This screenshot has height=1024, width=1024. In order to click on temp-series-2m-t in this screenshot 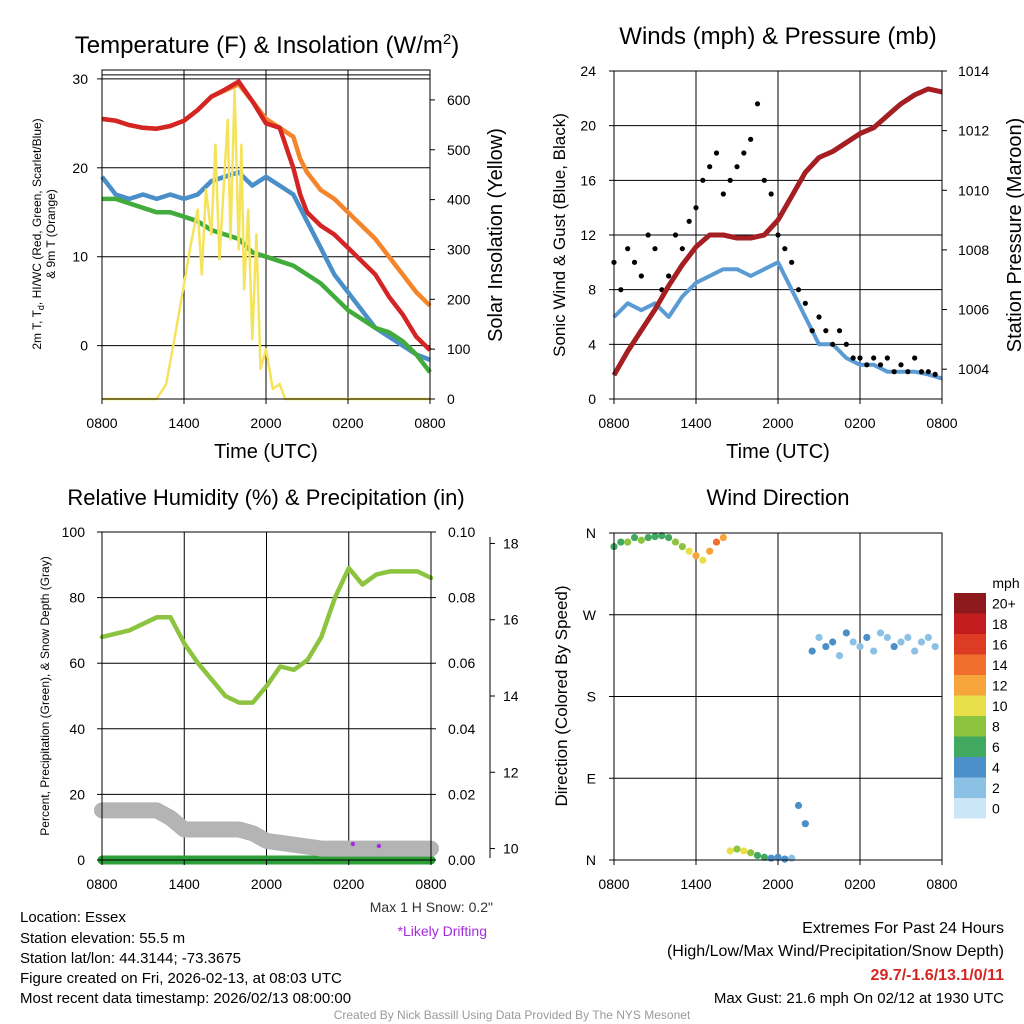, I will do `click(266, 215)`.